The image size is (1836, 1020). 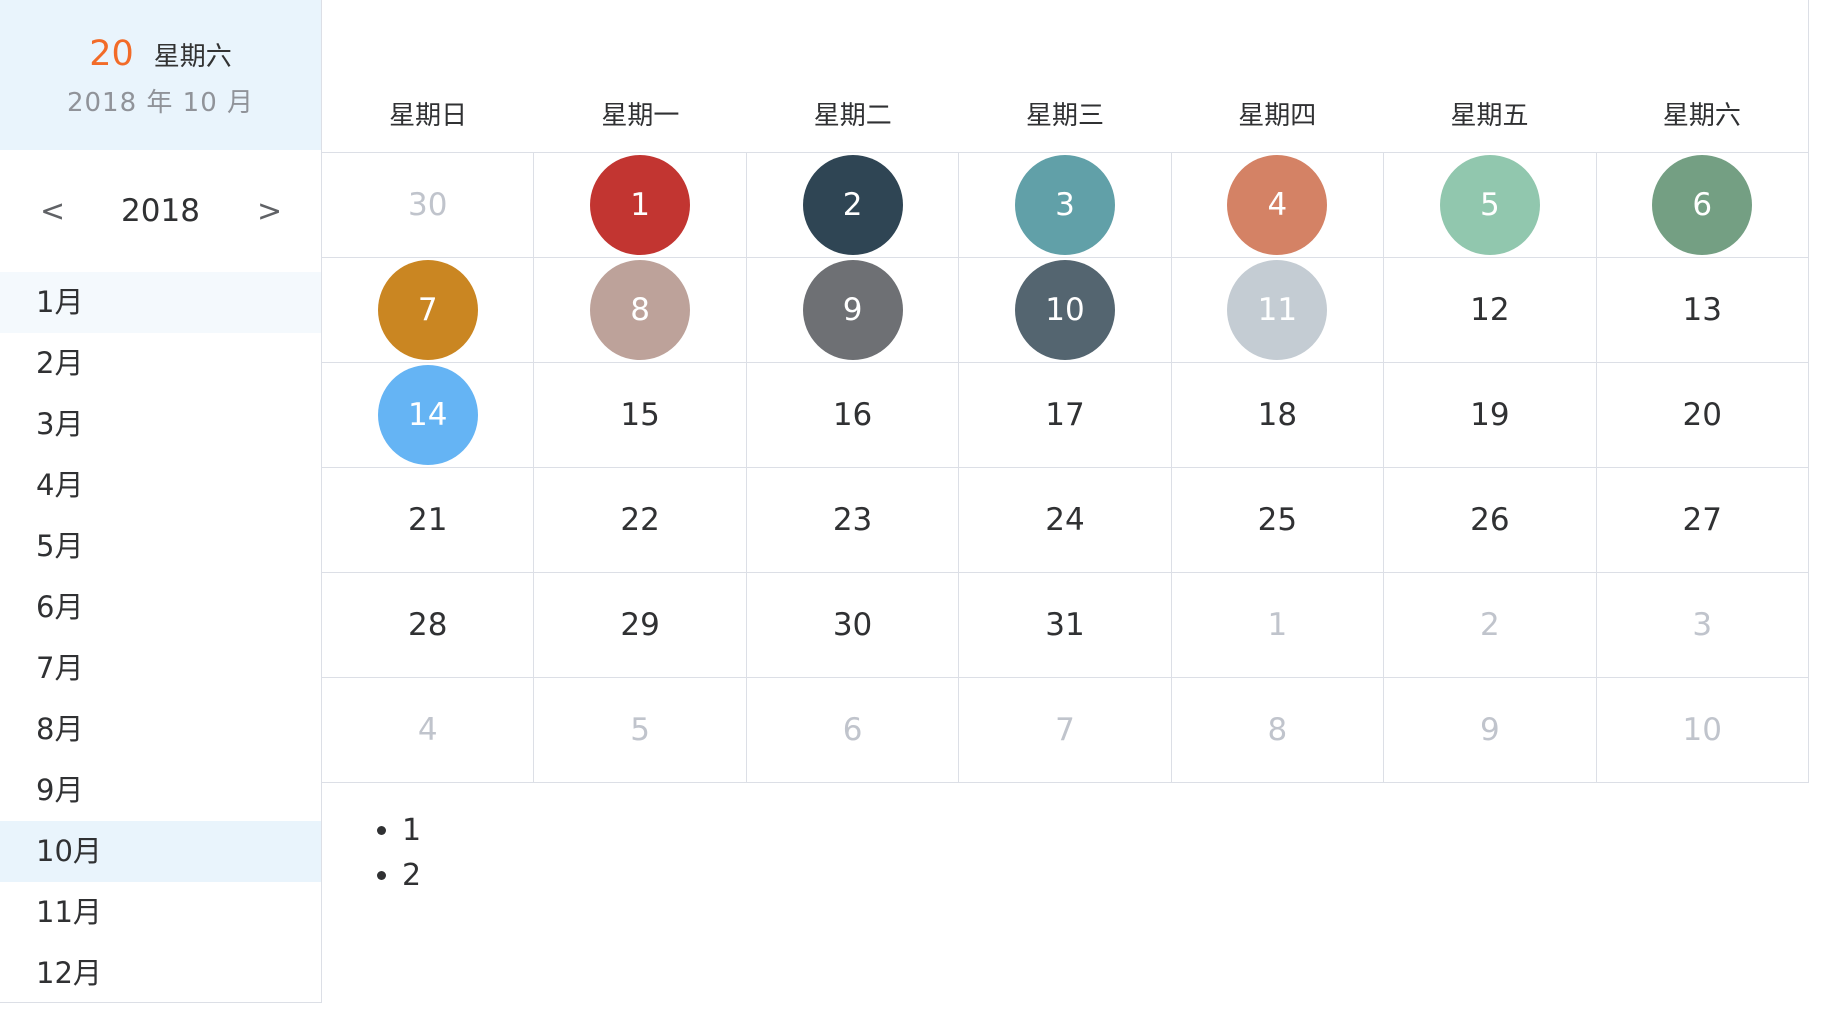 What do you see at coordinates (60, 729) in the screenshot?
I see `month-item: 8月` at bounding box center [60, 729].